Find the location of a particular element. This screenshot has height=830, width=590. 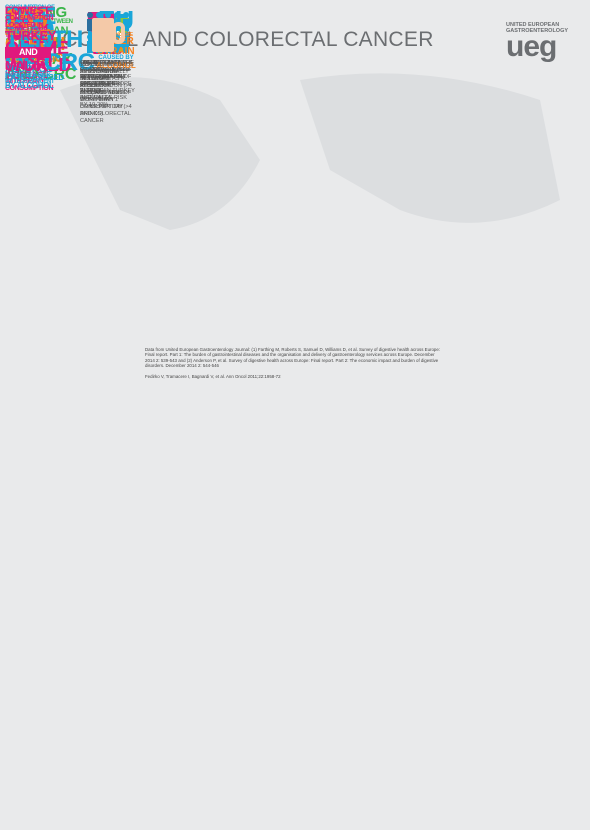

side-line: STRAIN is located at coordinates (116, 51).